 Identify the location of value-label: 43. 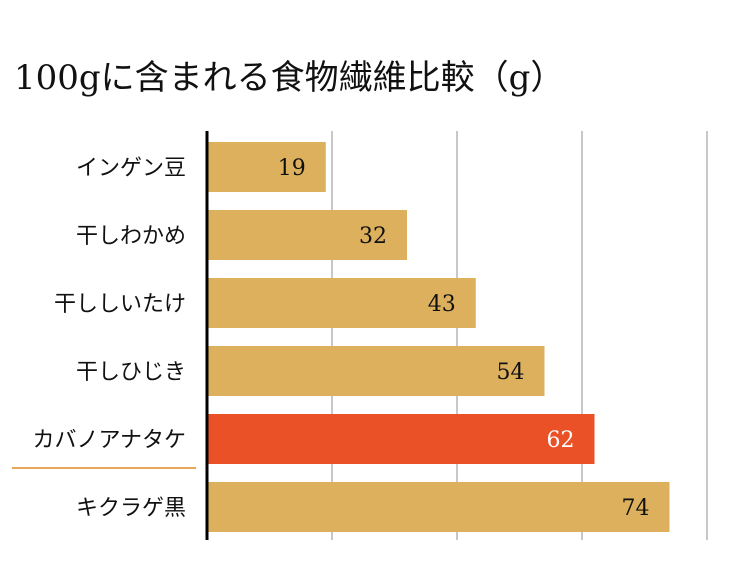
(442, 304).